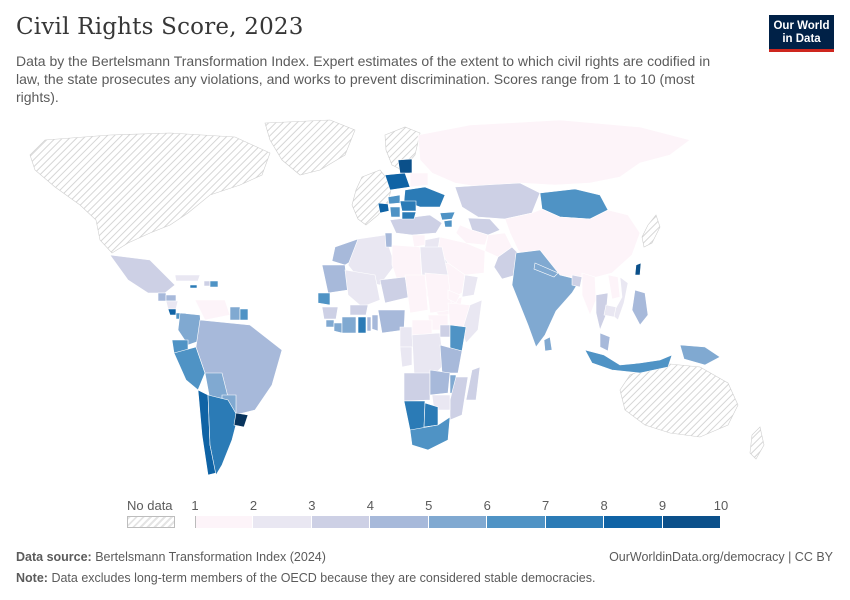  I want to click on region-haiti: Haiti, so click(207, 283).